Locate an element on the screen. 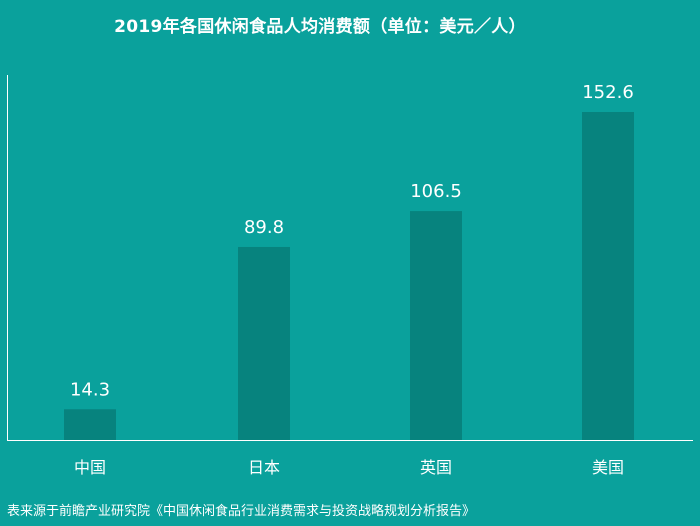 The width and height of the screenshot is (700, 526). category-label-2: 英国 is located at coordinates (436, 467).